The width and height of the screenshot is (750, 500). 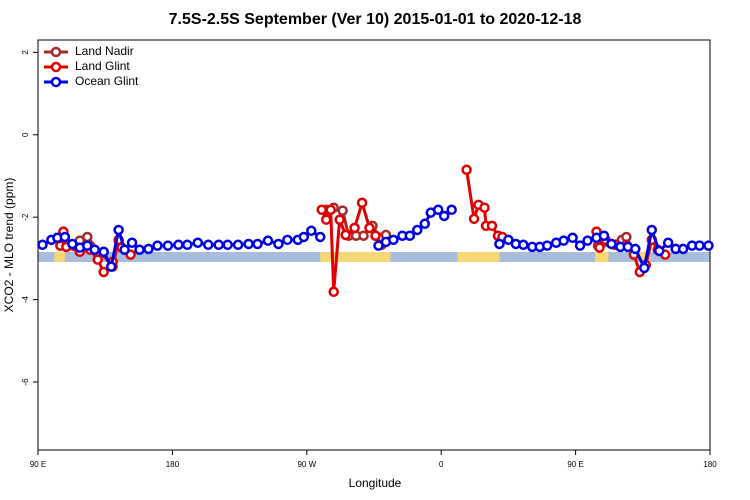 I want to click on y-tick-label: -2, so click(x=25, y=217).